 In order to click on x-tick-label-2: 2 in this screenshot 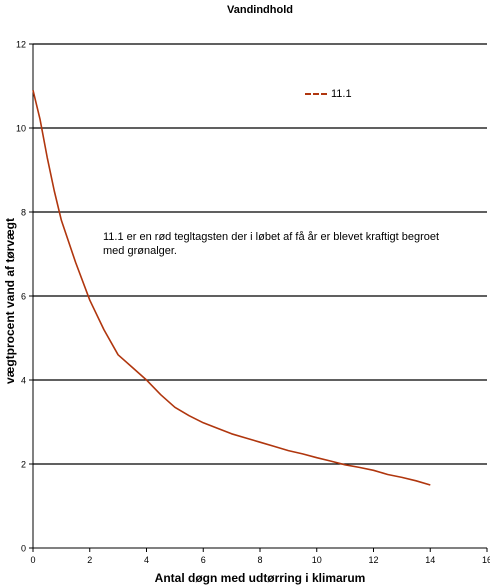, I will do `click(89, 560)`.